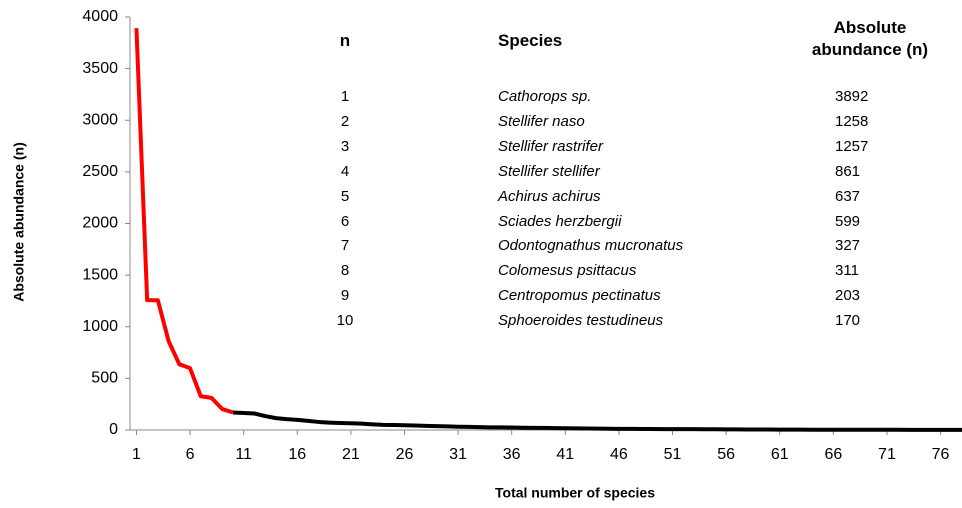 This screenshot has height=508, width=962. Describe the element at coordinates (887, 454) in the screenshot. I see `x-tick-label: 71` at that location.